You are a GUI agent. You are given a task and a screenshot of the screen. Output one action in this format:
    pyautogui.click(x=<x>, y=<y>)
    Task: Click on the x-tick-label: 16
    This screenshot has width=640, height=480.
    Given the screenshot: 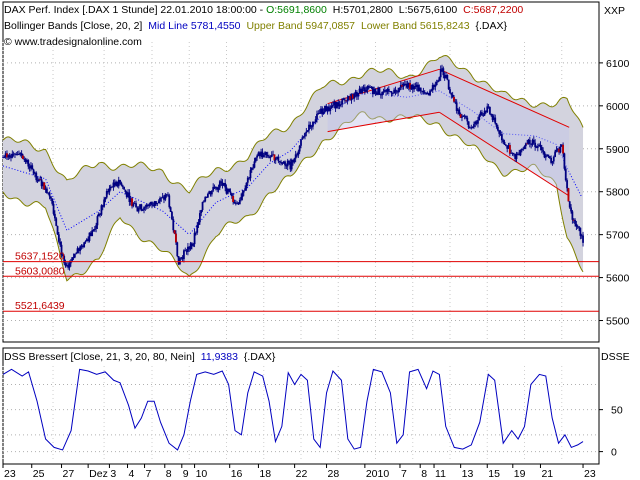 What is the action you would take?
    pyautogui.click(x=237, y=474)
    